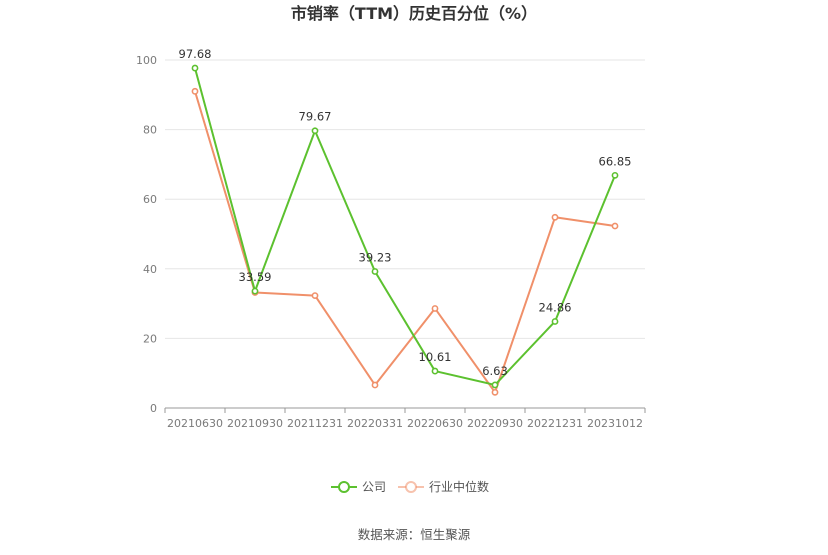  Describe the element at coordinates (435, 357) in the screenshot. I see `data-label: 10.61` at that location.